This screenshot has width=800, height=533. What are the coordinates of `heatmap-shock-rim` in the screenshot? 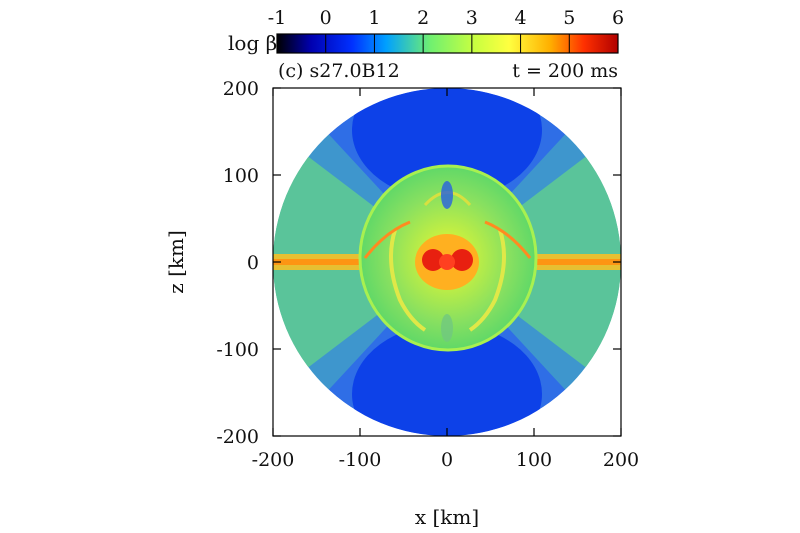 It's located at (448, 258).